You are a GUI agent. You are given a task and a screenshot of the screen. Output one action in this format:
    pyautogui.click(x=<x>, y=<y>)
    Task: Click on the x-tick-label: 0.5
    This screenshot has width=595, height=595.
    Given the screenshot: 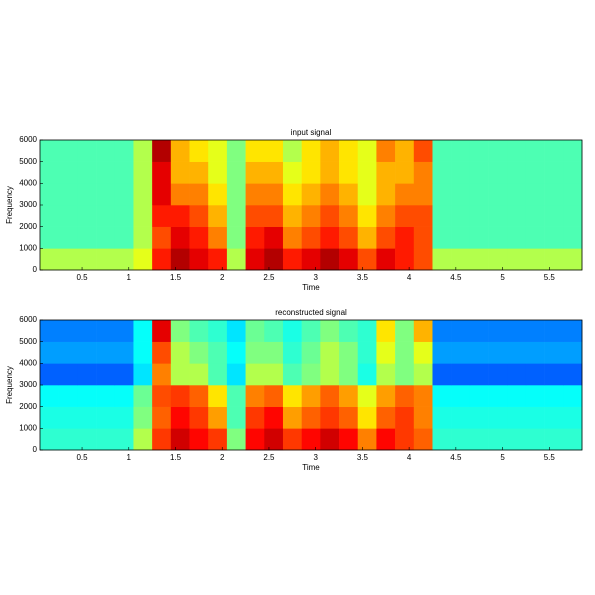 What is the action you would take?
    pyautogui.click(x=82, y=277)
    